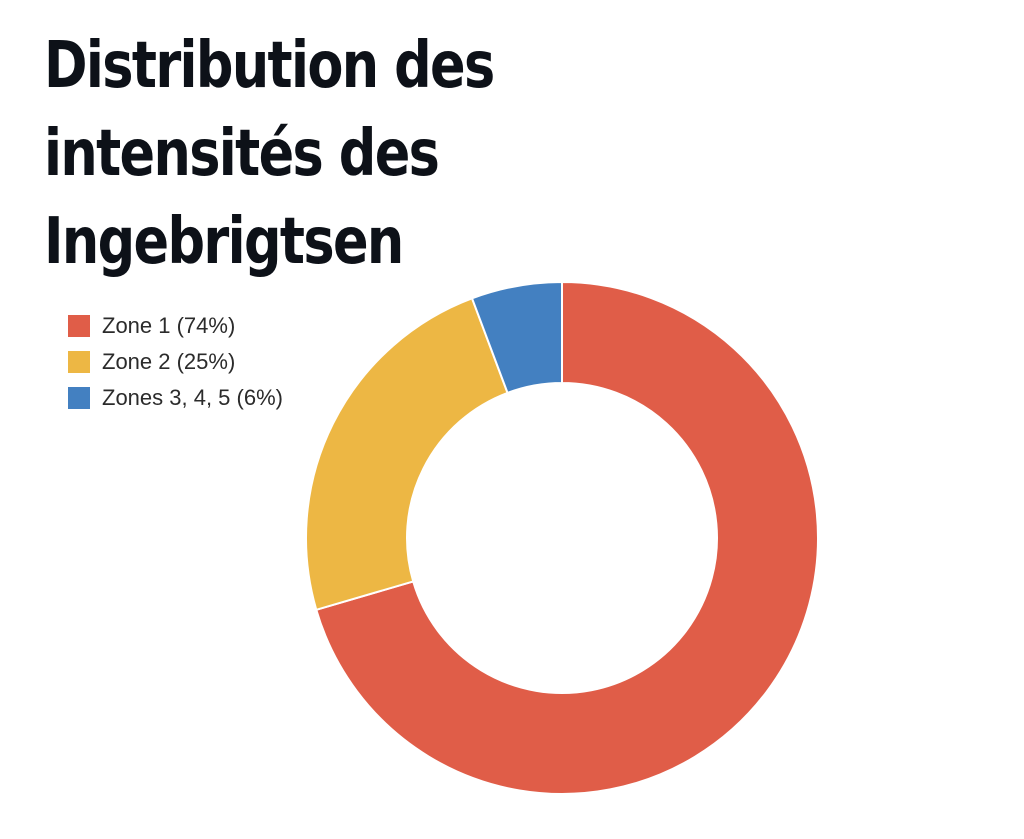 This screenshot has height=839, width=1024. I want to click on legend-item: Zones 3, 4, 5 (6%), so click(175, 398).